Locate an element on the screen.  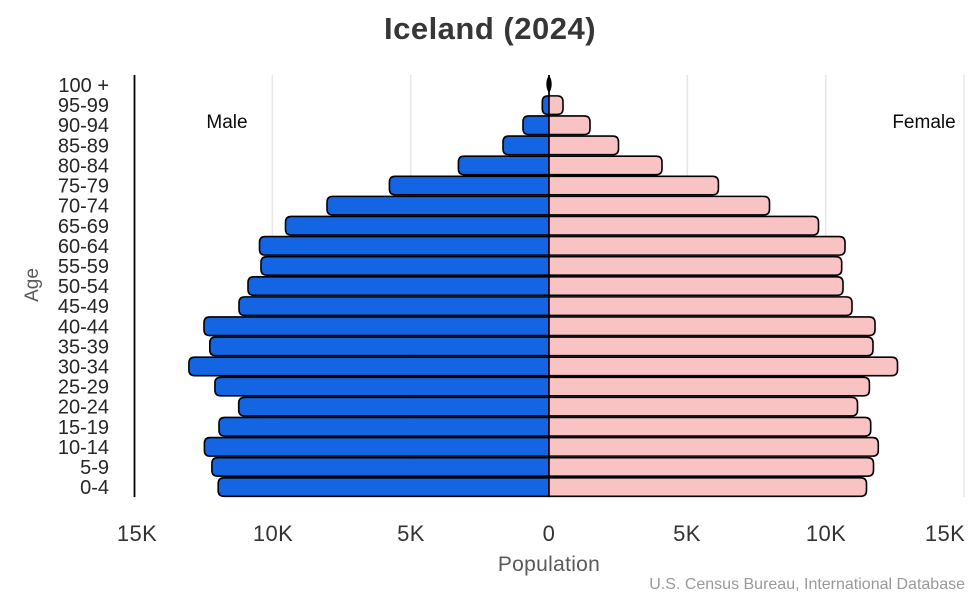
svg-text: 70-74 is located at coordinates (83, 207).